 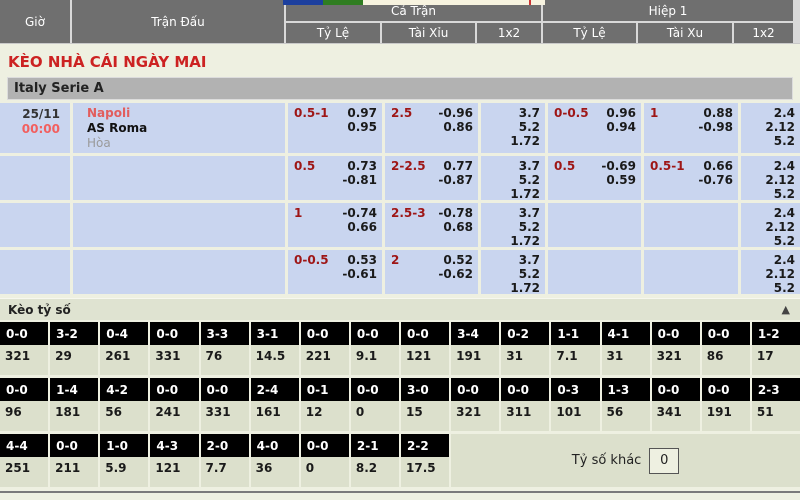 I want to click on score-label-cell: 3-2, so click(x=74, y=333).